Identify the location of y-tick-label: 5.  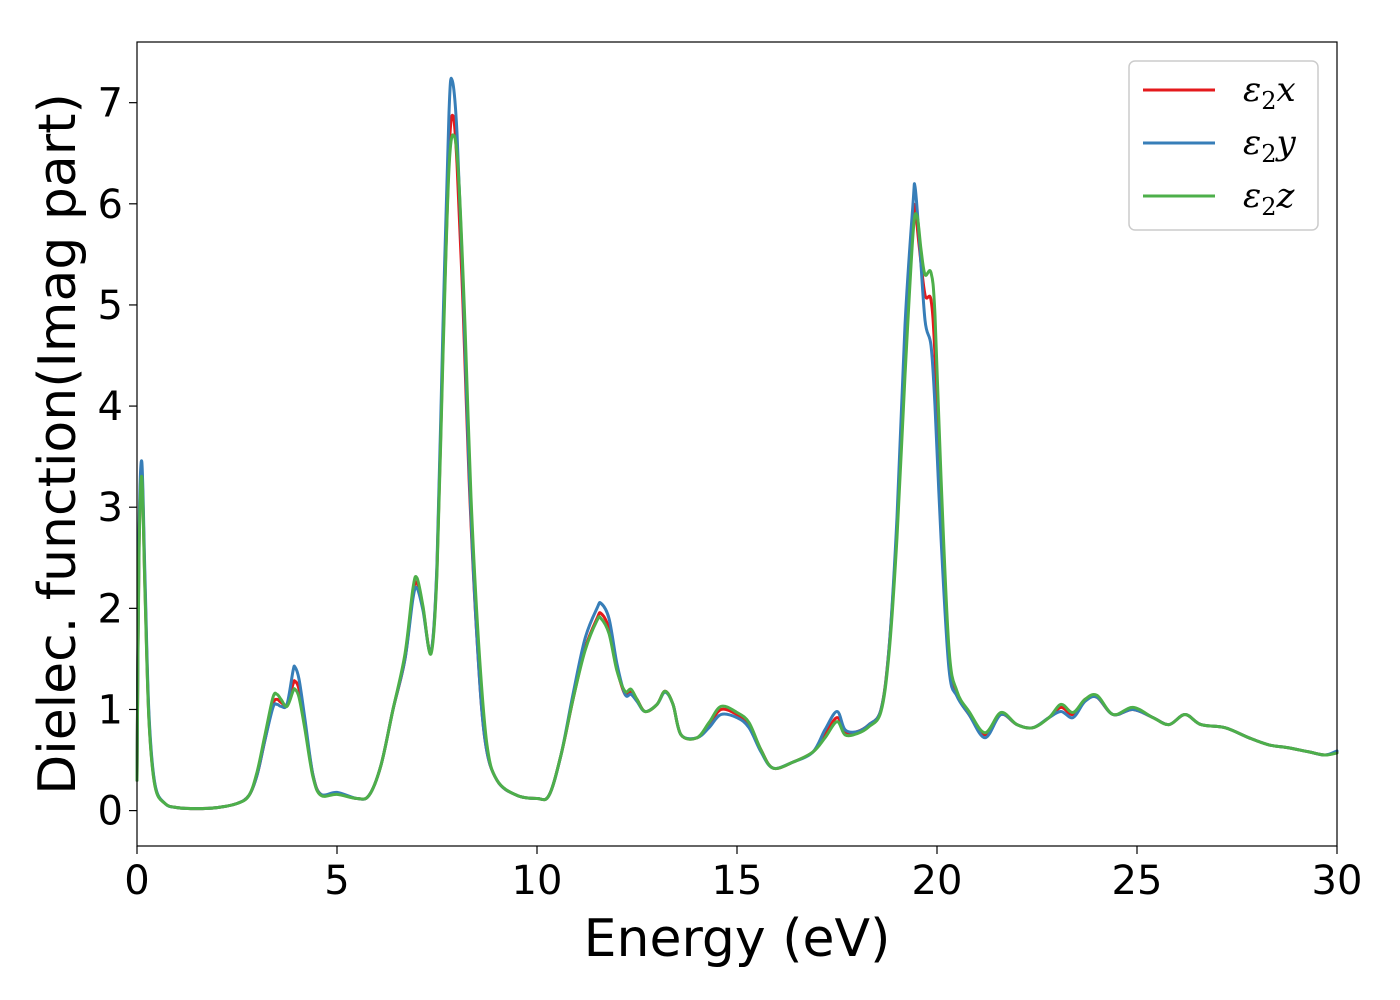
(110, 306).